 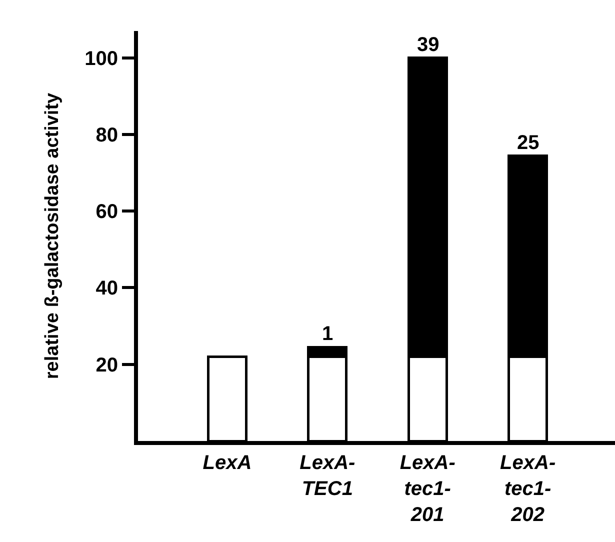 I want to click on annotation: 1, so click(x=328, y=334).